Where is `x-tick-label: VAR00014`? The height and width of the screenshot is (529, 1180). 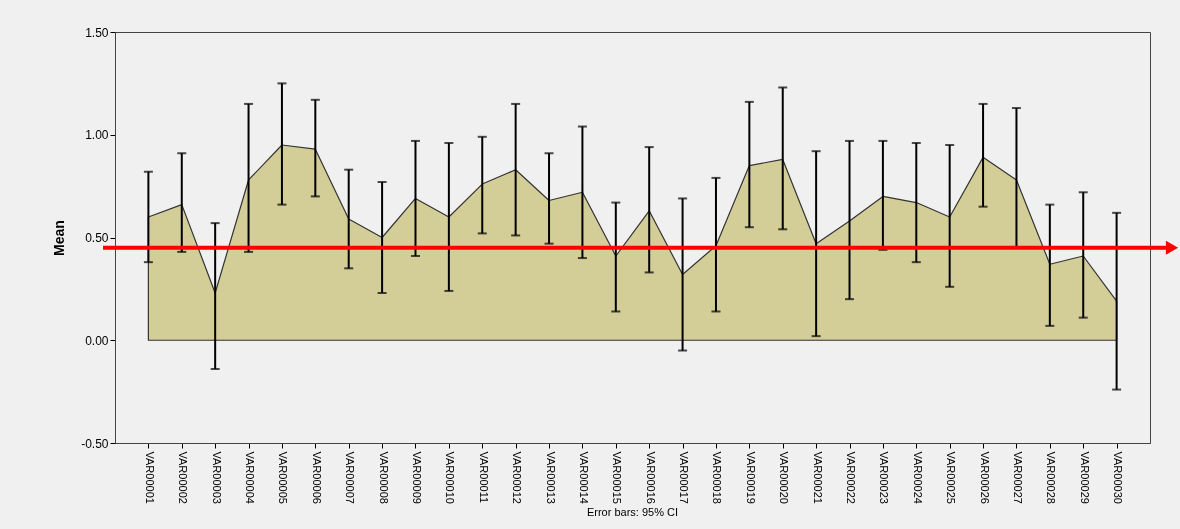 x-tick-label: VAR00014 is located at coordinates (583, 477).